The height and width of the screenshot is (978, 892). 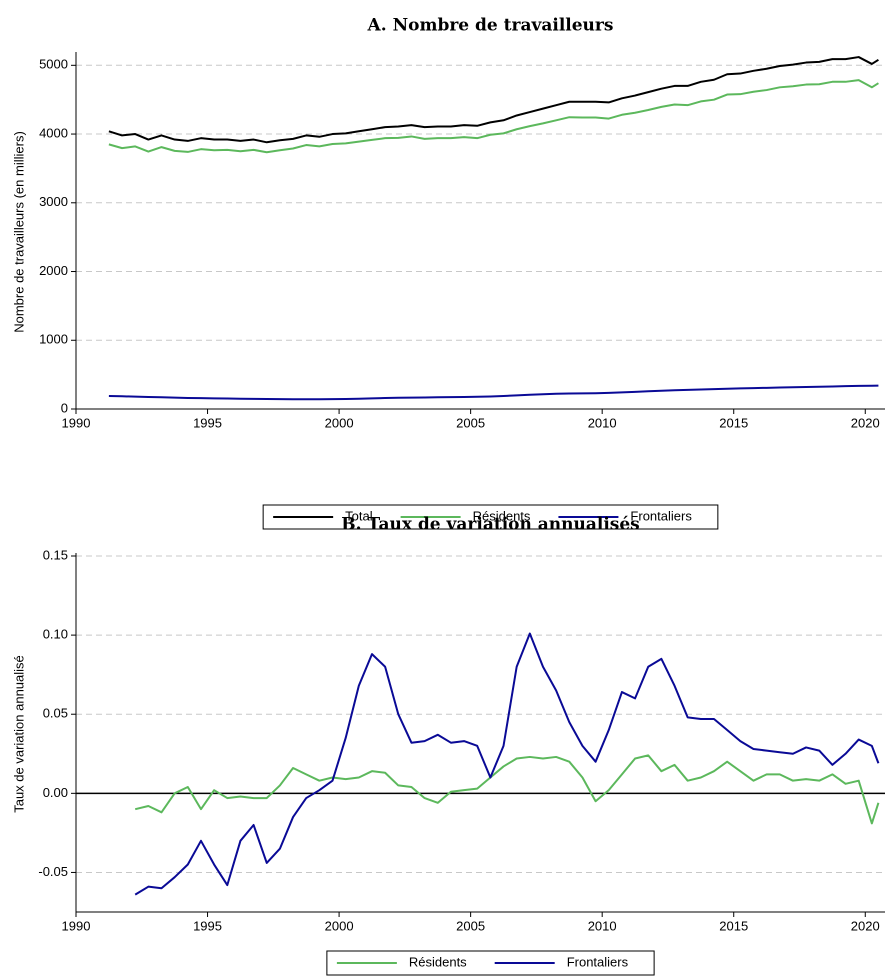 I want to click on y-tick-label: 2000, so click(x=53, y=270).